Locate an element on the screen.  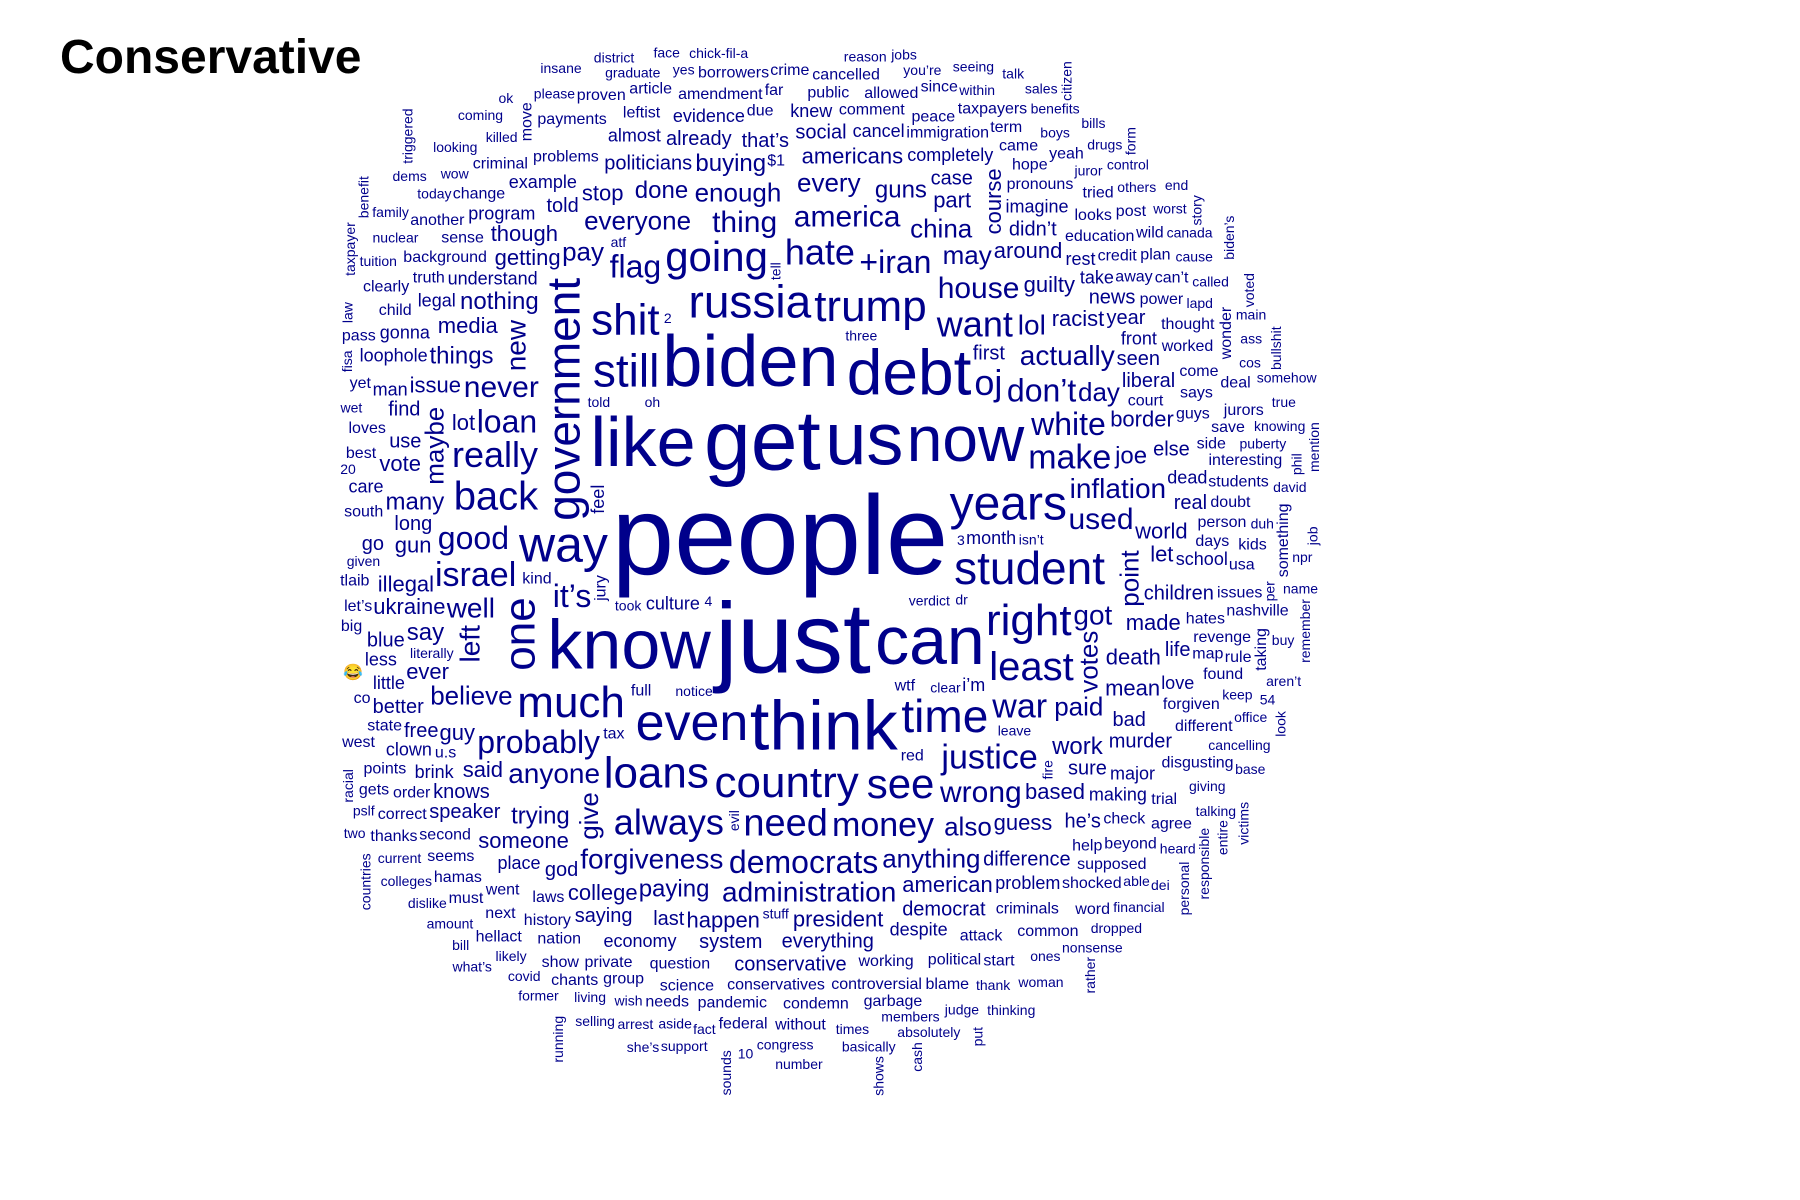
word-cloud-term: real is located at coordinates (1190, 503).